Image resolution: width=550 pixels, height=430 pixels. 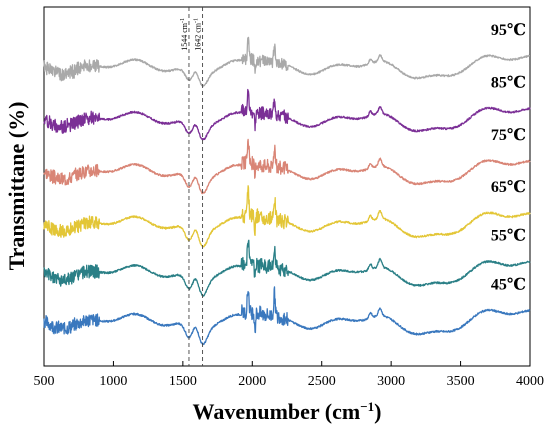 What do you see at coordinates (322, 381) in the screenshot?
I see `x-tick-label: 2500` at bounding box center [322, 381].